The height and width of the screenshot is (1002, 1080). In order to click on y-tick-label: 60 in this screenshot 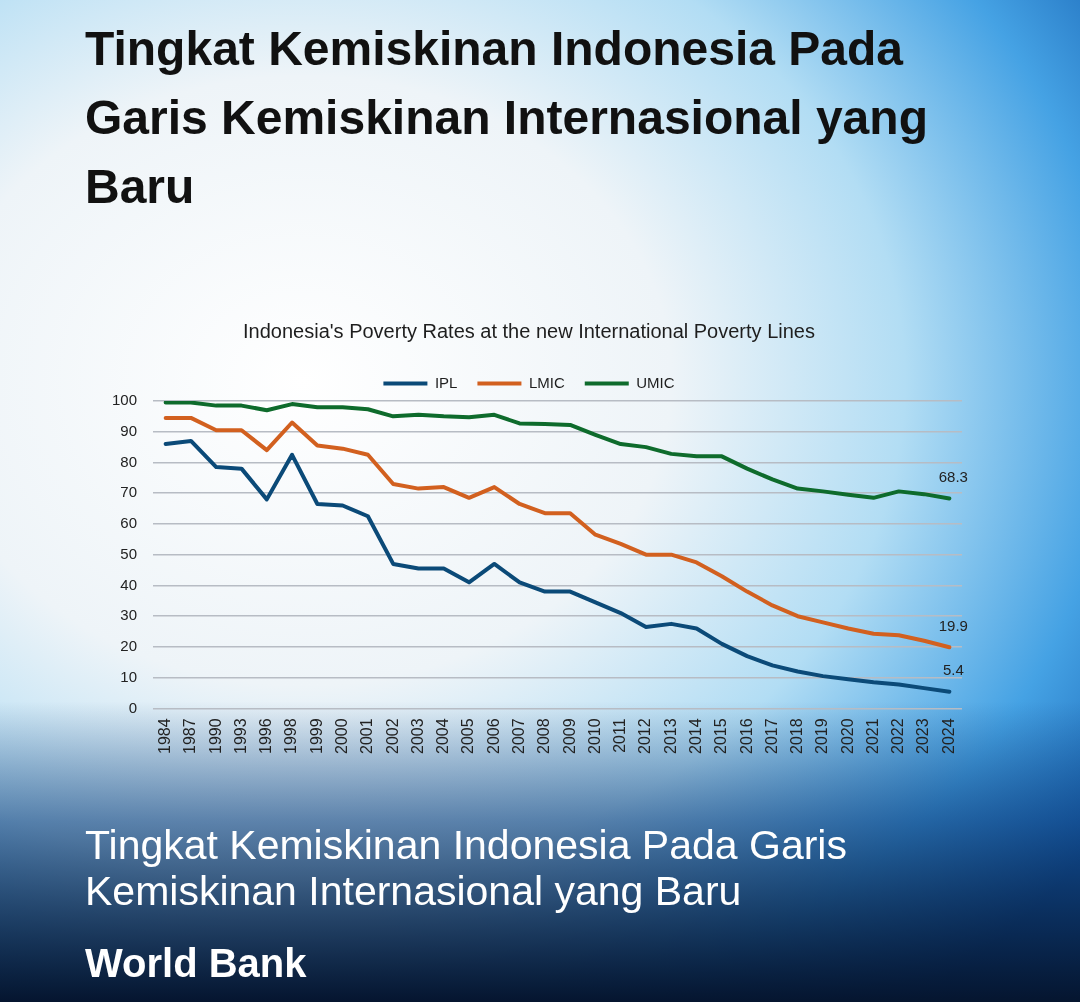, I will do `click(129, 523)`.